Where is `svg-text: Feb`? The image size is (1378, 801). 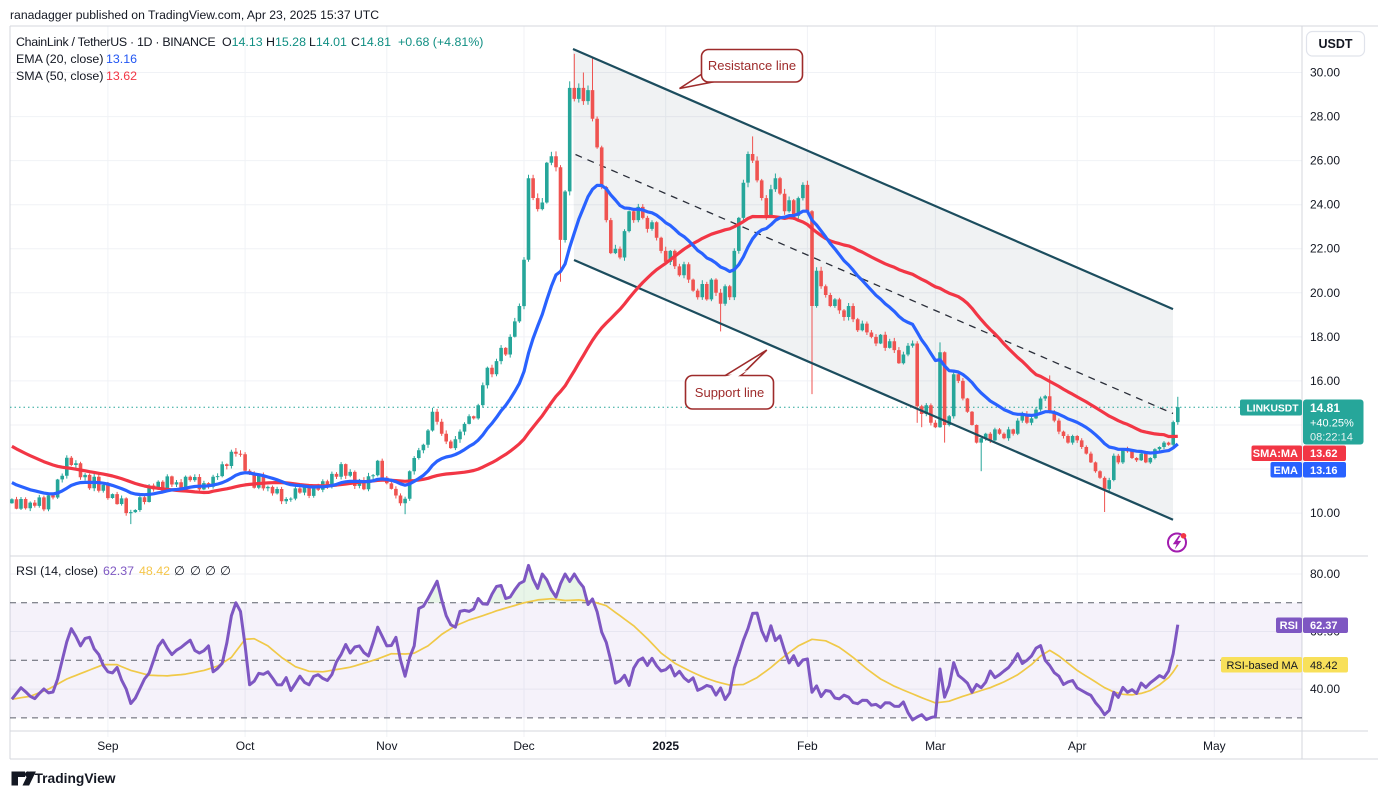 svg-text: Feb is located at coordinates (807, 746).